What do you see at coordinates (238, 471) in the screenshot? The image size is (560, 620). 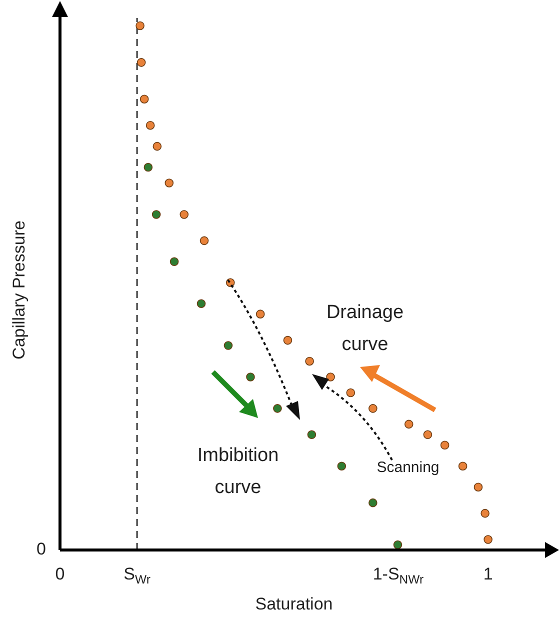 I see `annotation: Imbibition curve` at bounding box center [238, 471].